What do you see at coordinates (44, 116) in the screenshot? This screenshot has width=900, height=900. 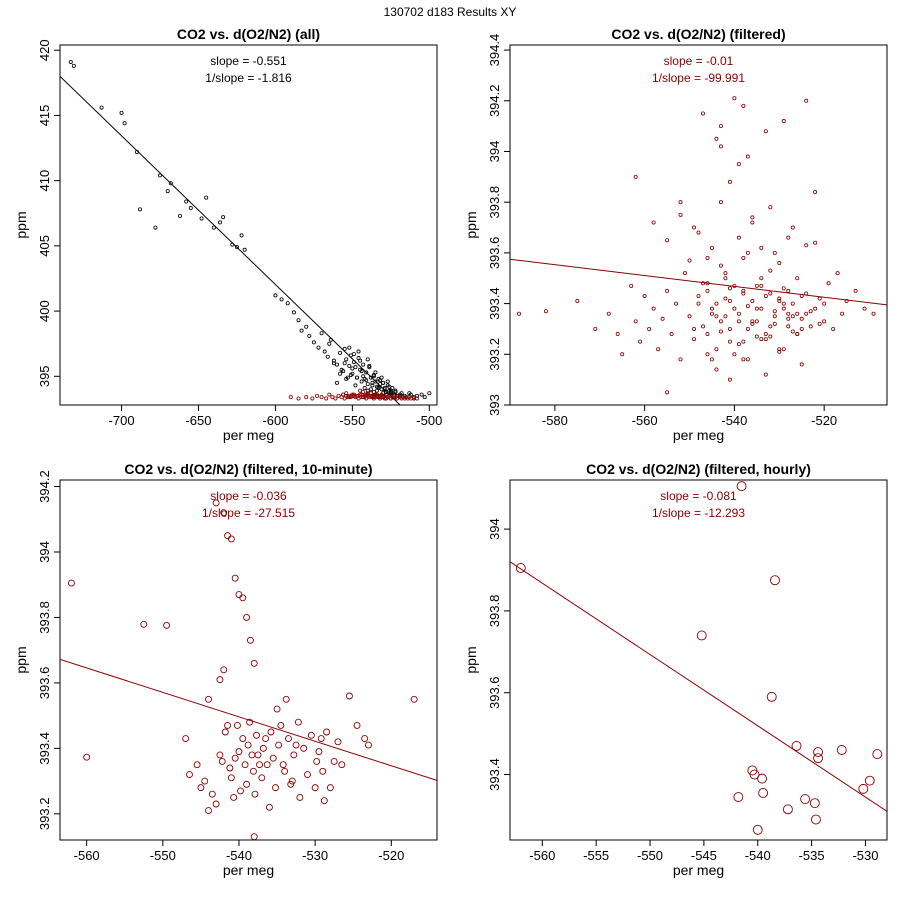 I see `y-tick-label: 415` at bounding box center [44, 116].